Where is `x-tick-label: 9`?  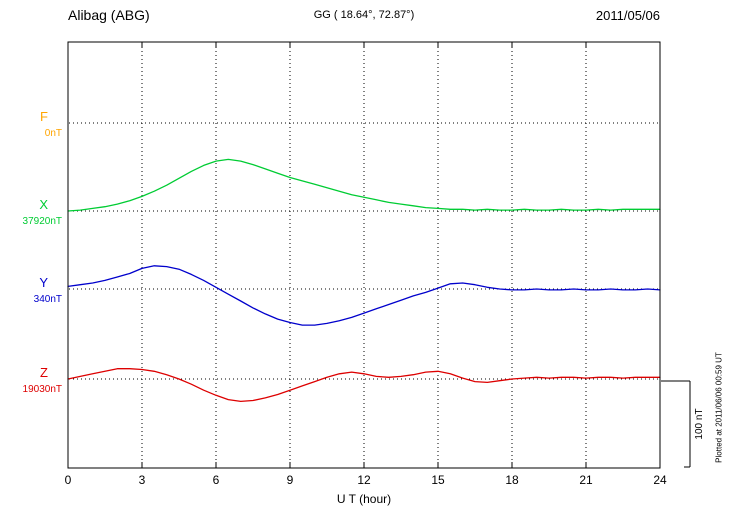 x-tick-label: 9 is located at coordinates (290, 480).